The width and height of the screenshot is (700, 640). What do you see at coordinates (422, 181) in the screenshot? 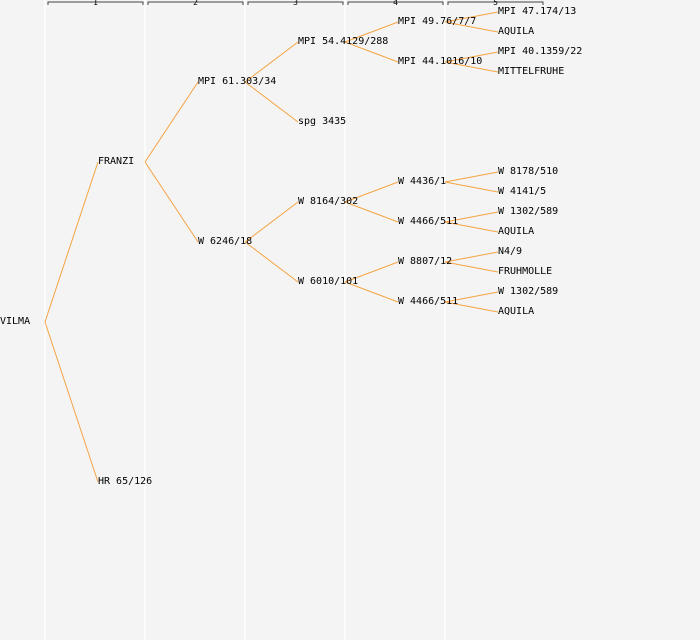
I see `ancestor-label: W 4436/1` at bounding box center [422, 181].